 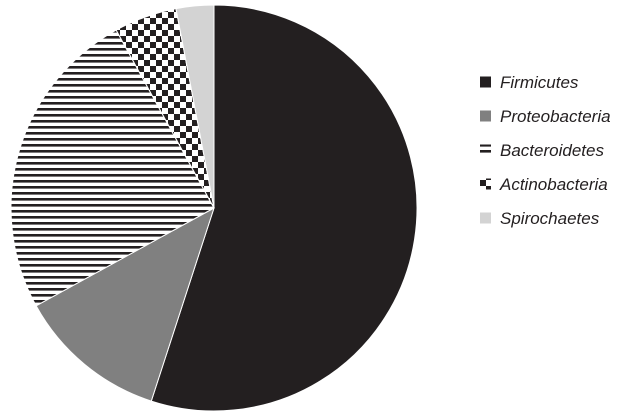 I want to click on legend-item-firmicutes: Firmicutes, so click(x=529, y=82).